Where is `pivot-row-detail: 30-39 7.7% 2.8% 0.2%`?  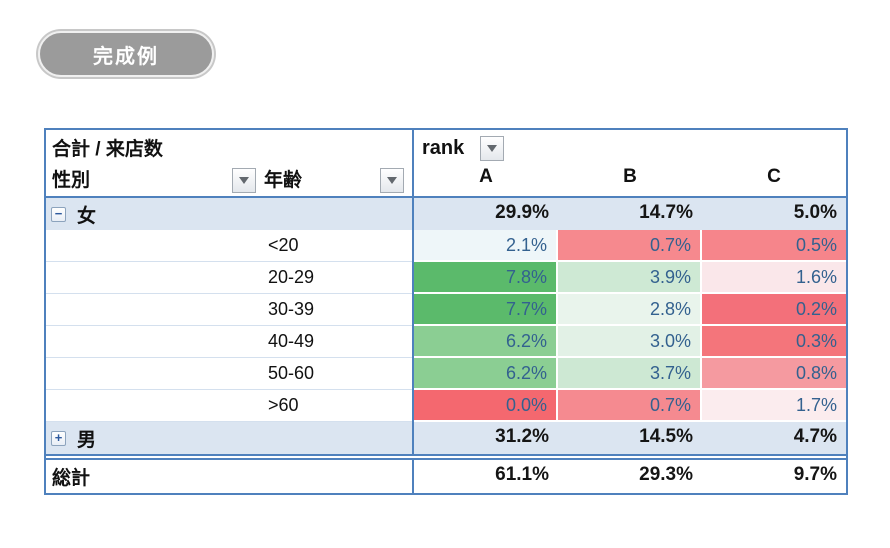 pivot-row-detail: 30-39 7.7% 2.8% 0.2% is located at coordinates (446, 310).